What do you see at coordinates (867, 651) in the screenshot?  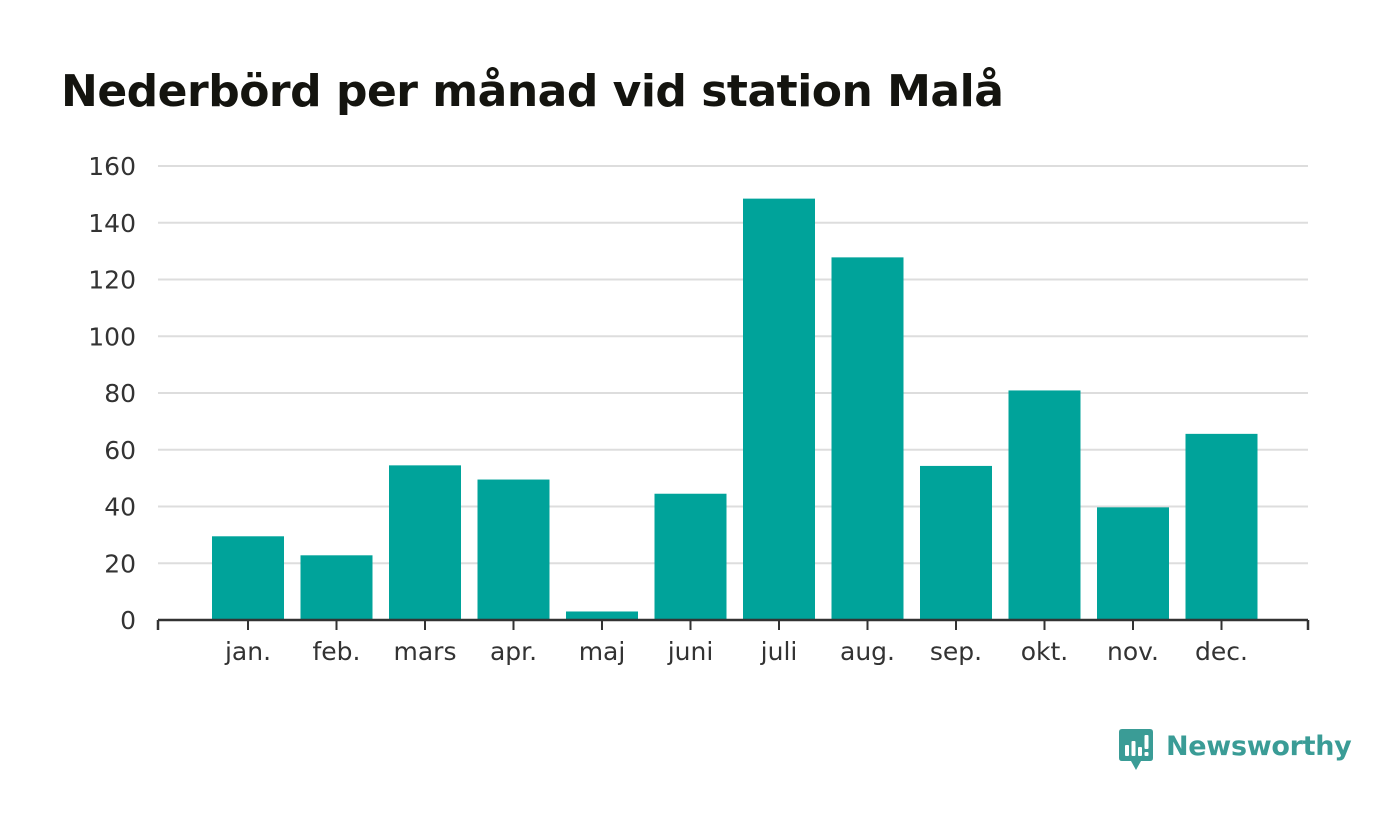 I see `x-tick-label: aug.` at bounding box center [867, 651].